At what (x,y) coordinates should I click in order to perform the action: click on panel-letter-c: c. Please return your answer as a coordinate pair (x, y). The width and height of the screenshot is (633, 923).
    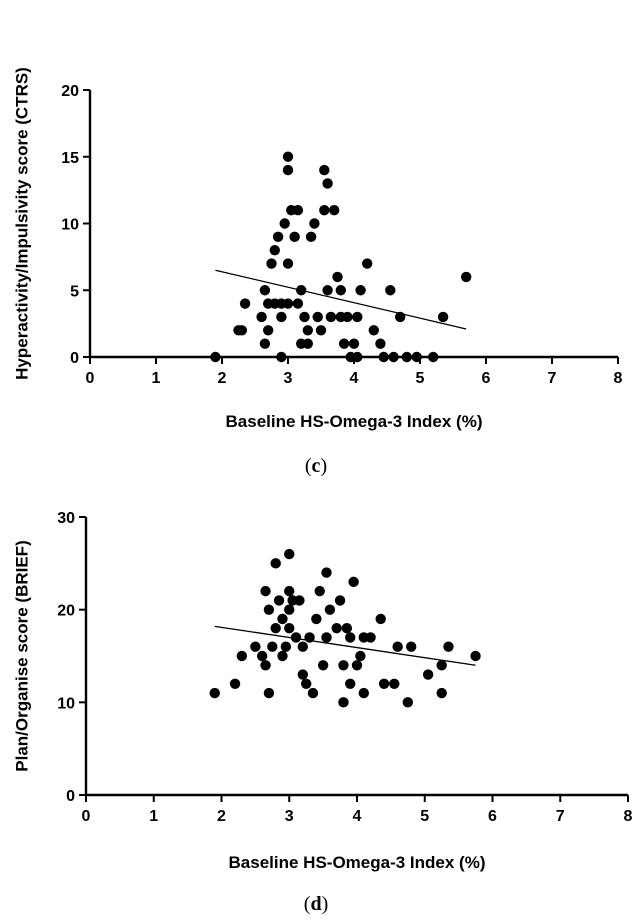
    Looking at the image, I should click on (316, 466).